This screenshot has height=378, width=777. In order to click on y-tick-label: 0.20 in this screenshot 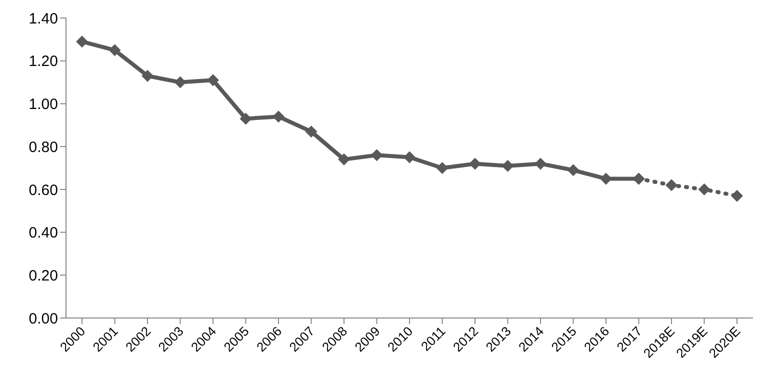, I will do `click(43, 275)`.